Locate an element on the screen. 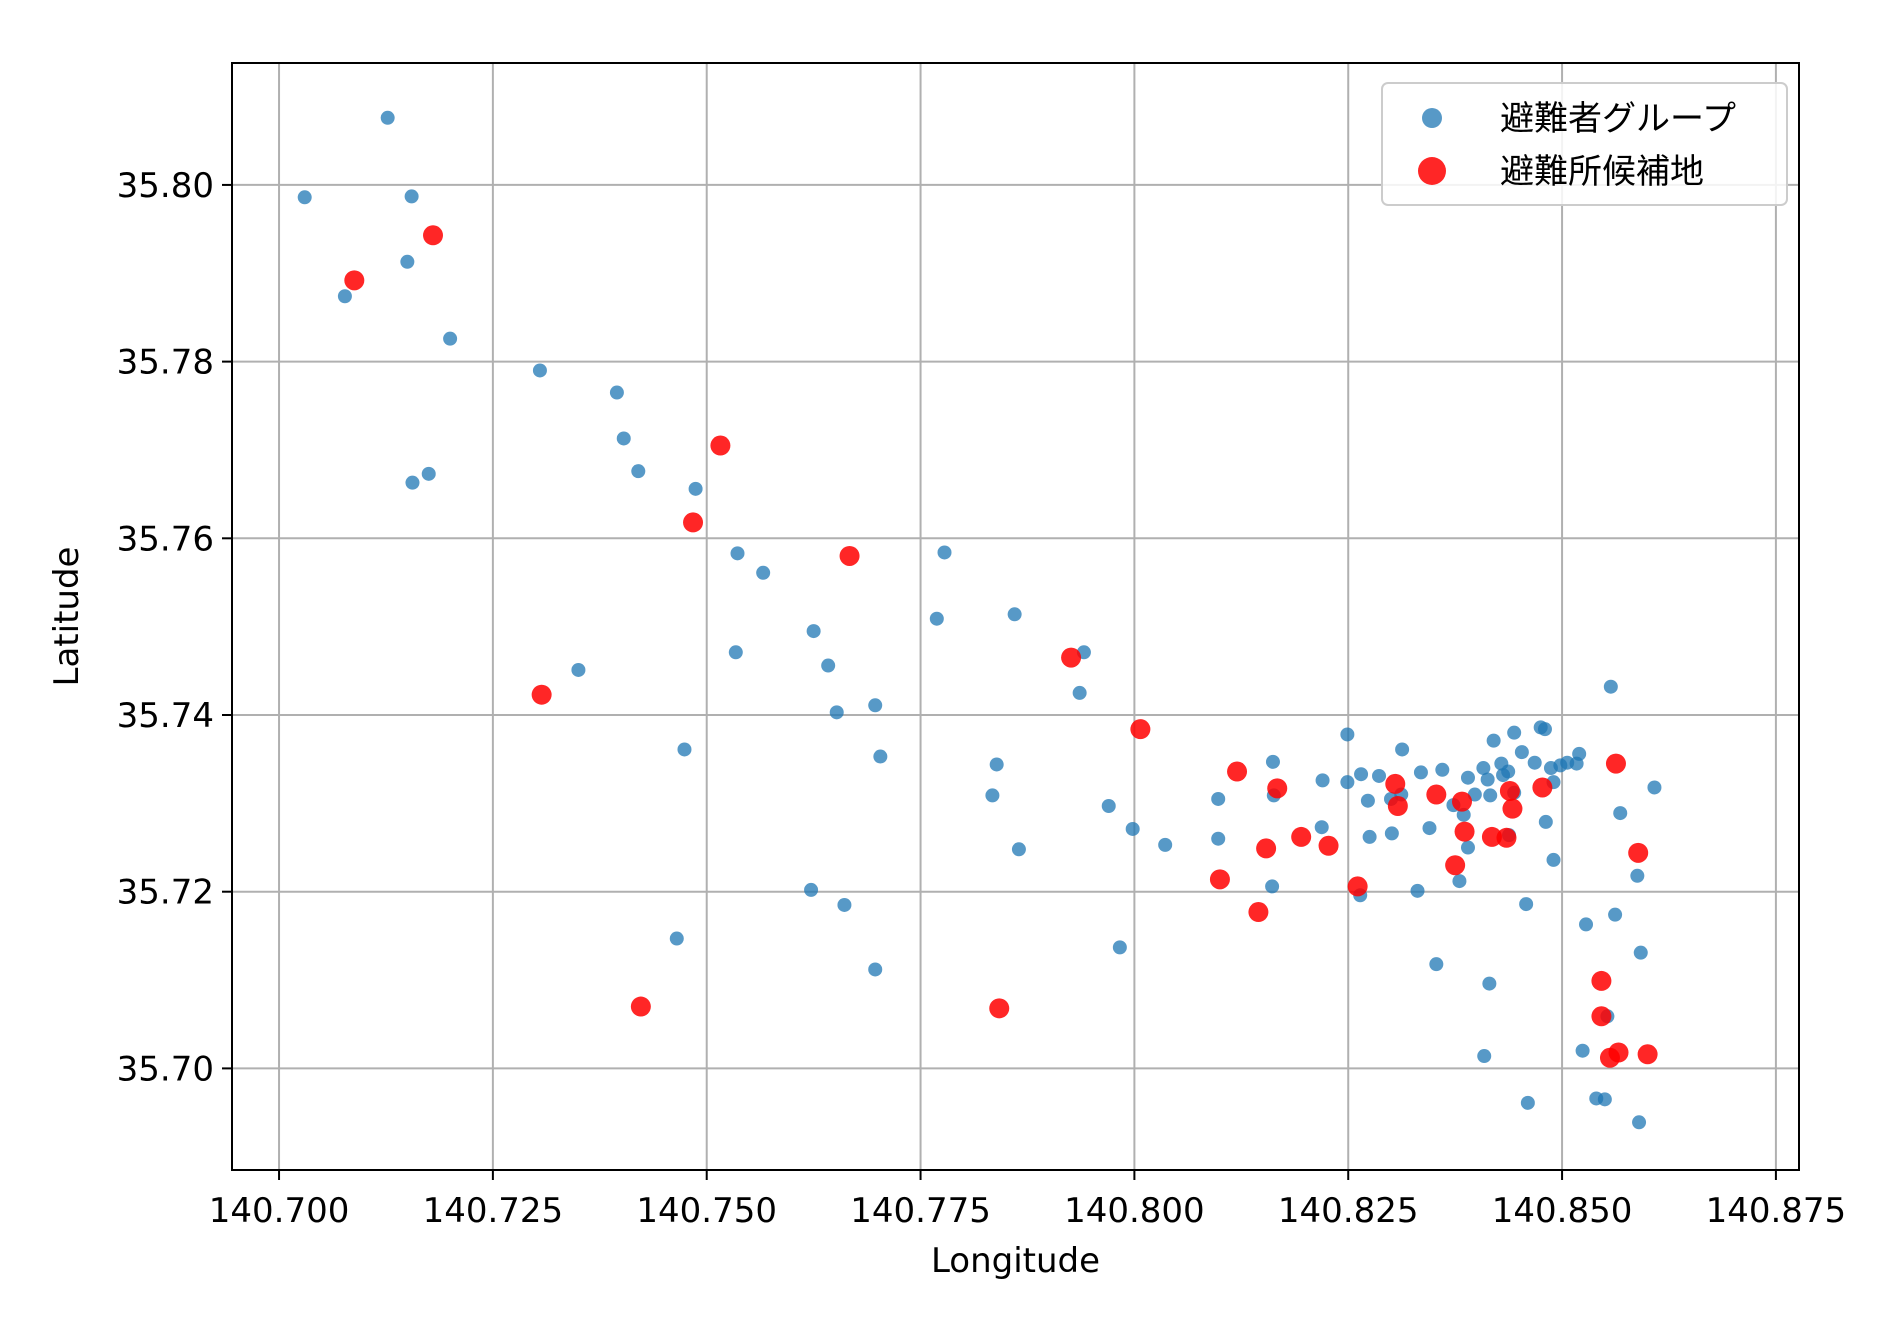 The image size is (1898, 1327). y-tick-label: 35.70 is located at coordinates (165, 1069).